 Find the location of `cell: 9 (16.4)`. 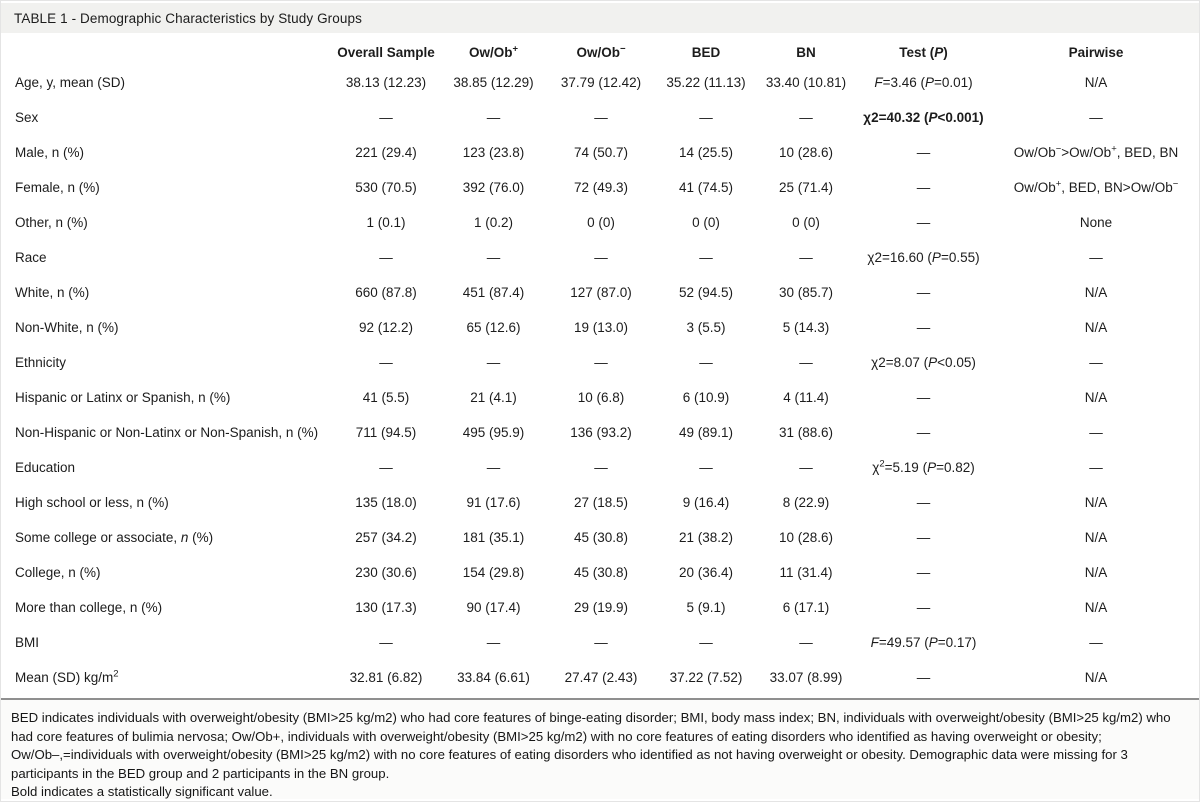

cell: 9 (16.4) is located at coordinates (706, 502).